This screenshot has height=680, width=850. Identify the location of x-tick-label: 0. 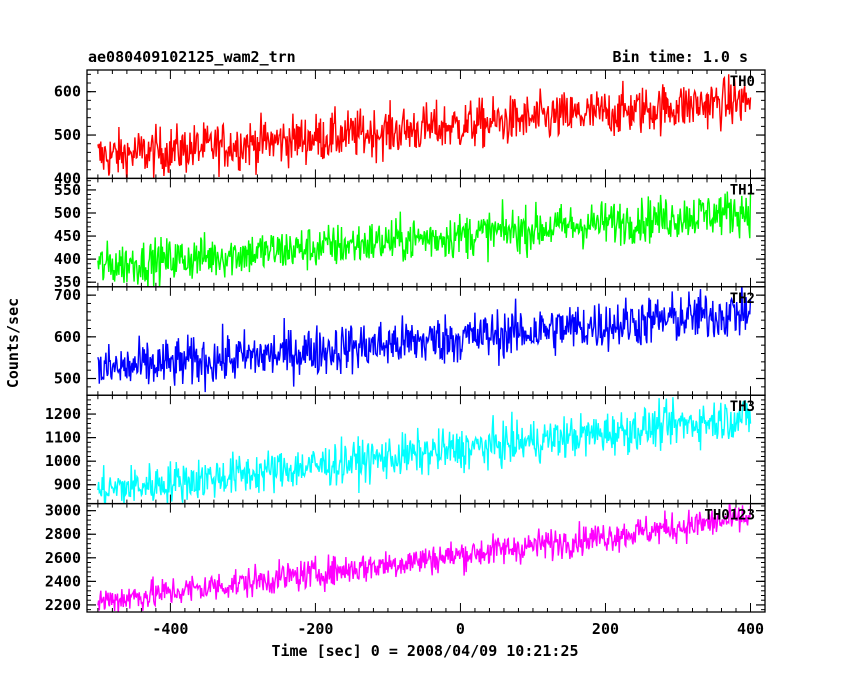
(460, 629).